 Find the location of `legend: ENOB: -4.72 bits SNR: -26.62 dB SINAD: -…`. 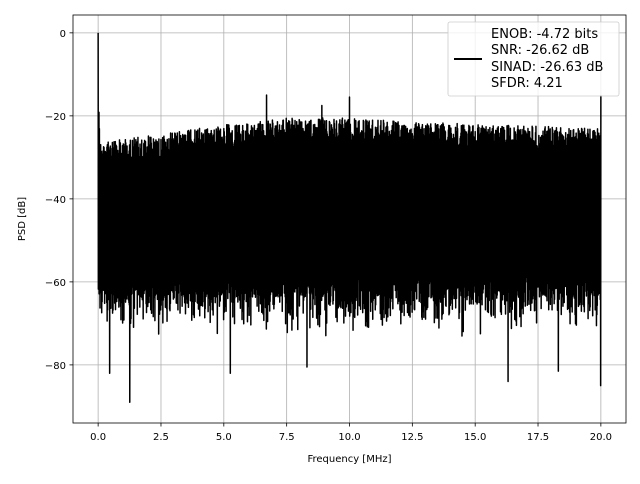

legend: ENOB: -4.72 bits SNR: -26.62 dB SINAD: -… is located at coordinates (533, 59).